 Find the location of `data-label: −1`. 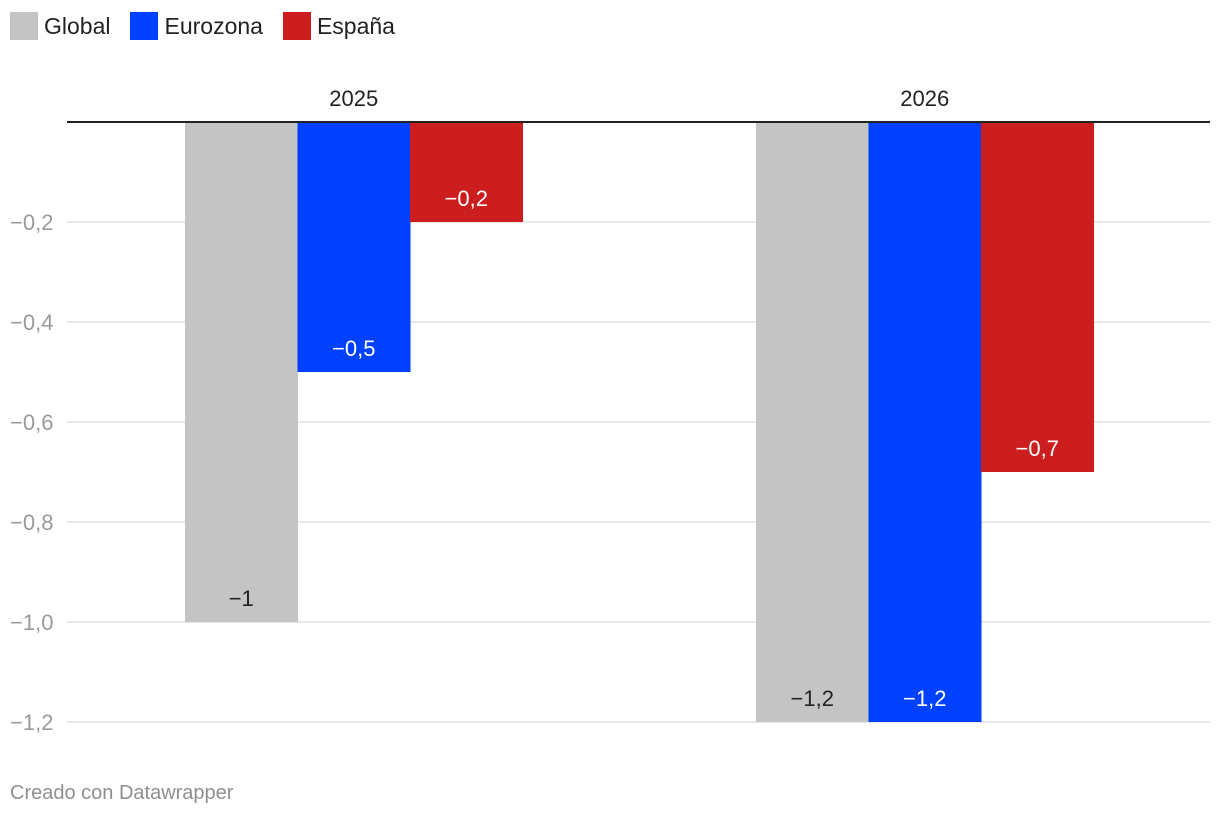

data-label: −1 is located at coordinates (241, 598).